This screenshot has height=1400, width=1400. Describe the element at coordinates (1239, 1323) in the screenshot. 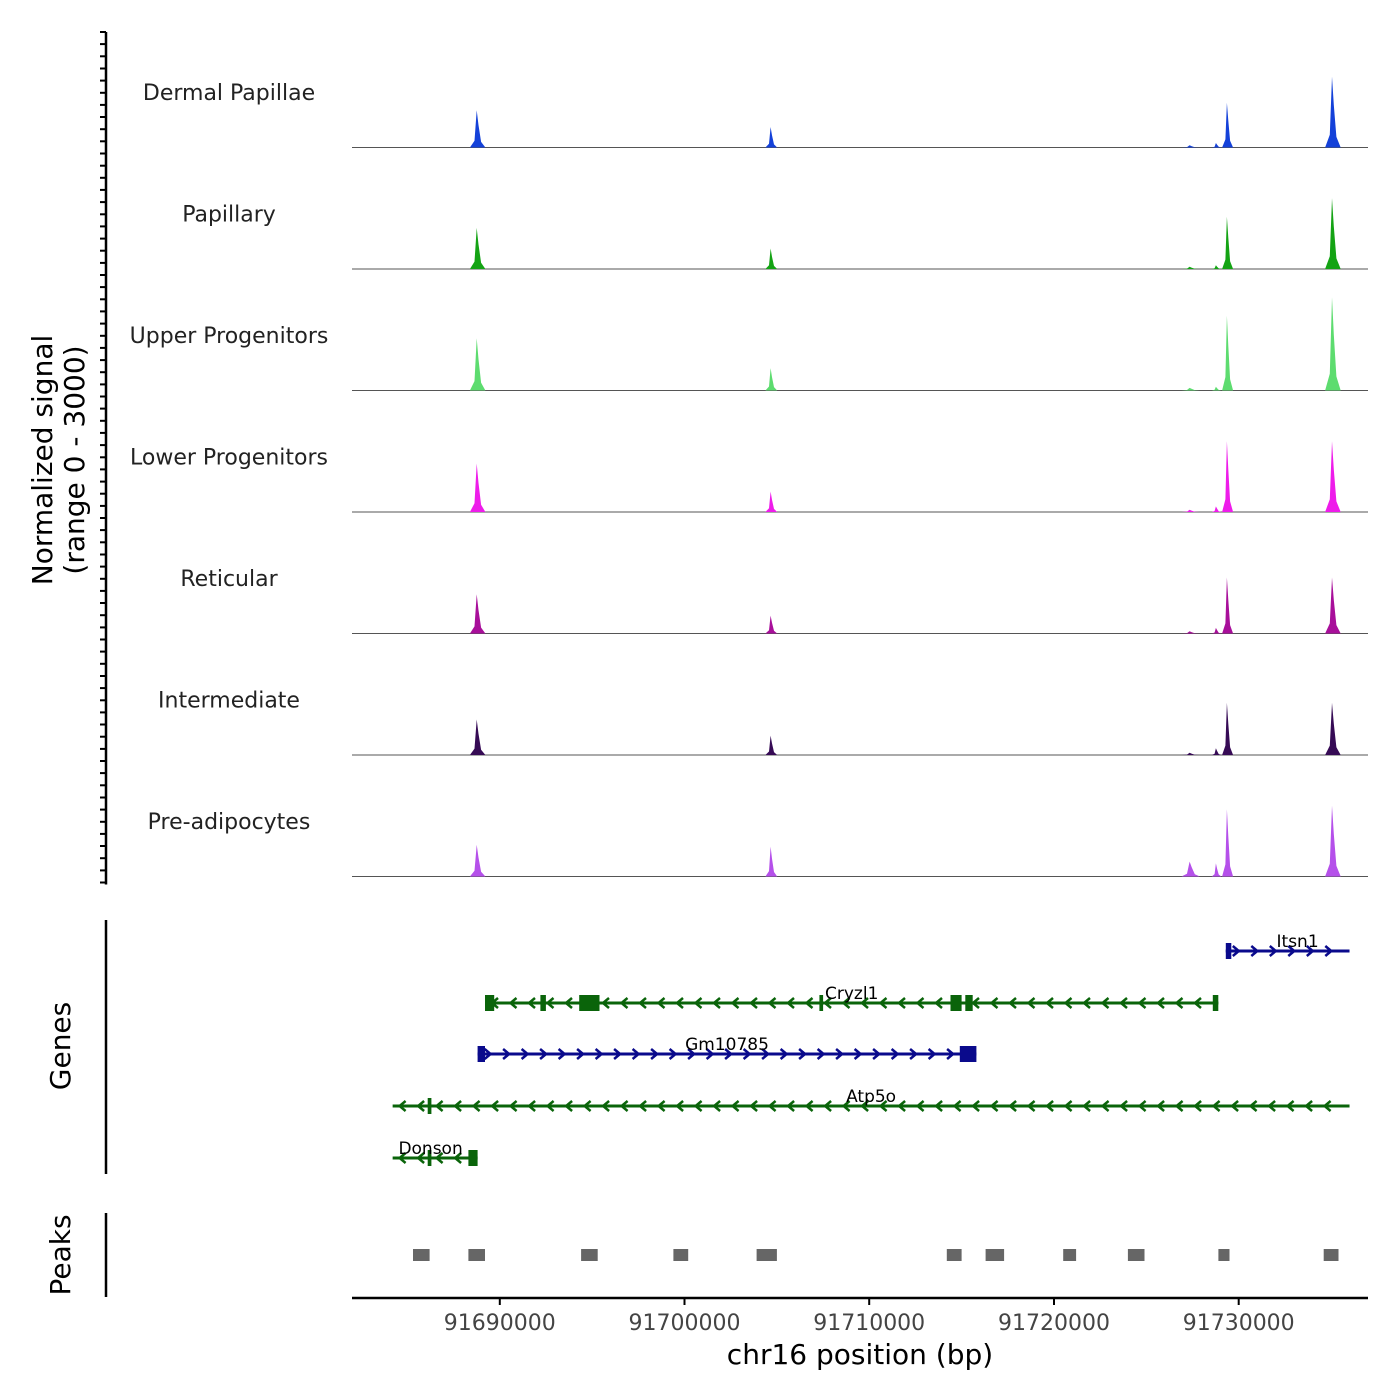

I see `x-tick-label: 91730000` at that location.